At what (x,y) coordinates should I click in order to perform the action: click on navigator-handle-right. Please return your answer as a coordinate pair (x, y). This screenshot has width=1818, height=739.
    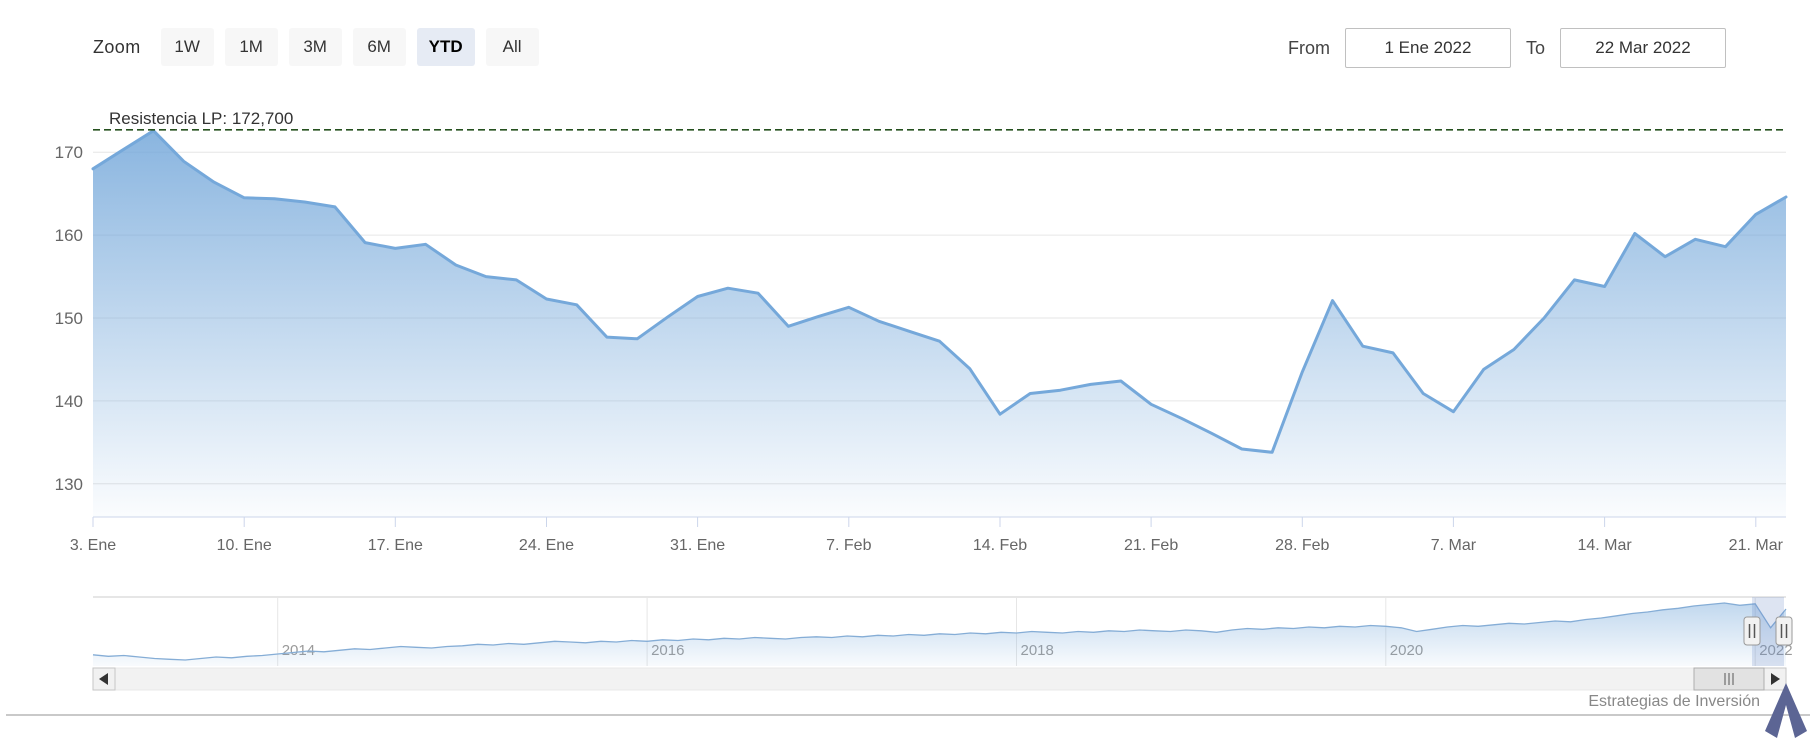
    Looking at the image, I should click on (1784, 631).